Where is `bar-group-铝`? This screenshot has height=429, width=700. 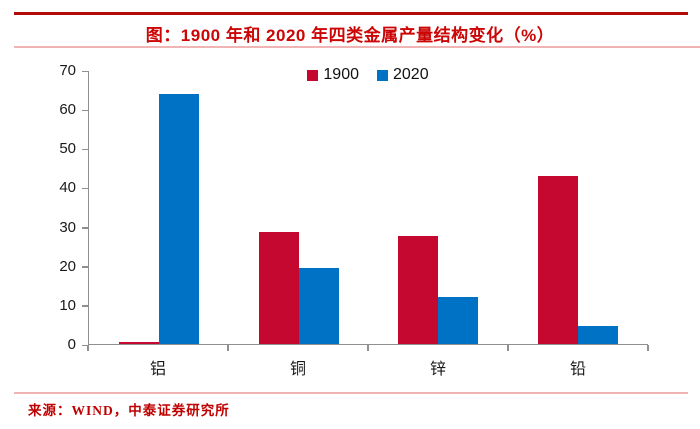 bar-group-铝 is located at coordinates (159, 207).